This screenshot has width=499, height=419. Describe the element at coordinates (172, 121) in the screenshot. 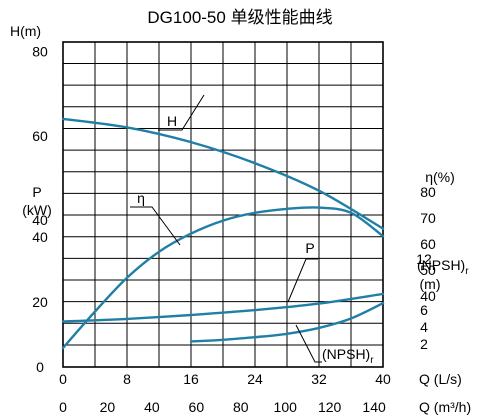

I see `h-curve-label: H` at that location.